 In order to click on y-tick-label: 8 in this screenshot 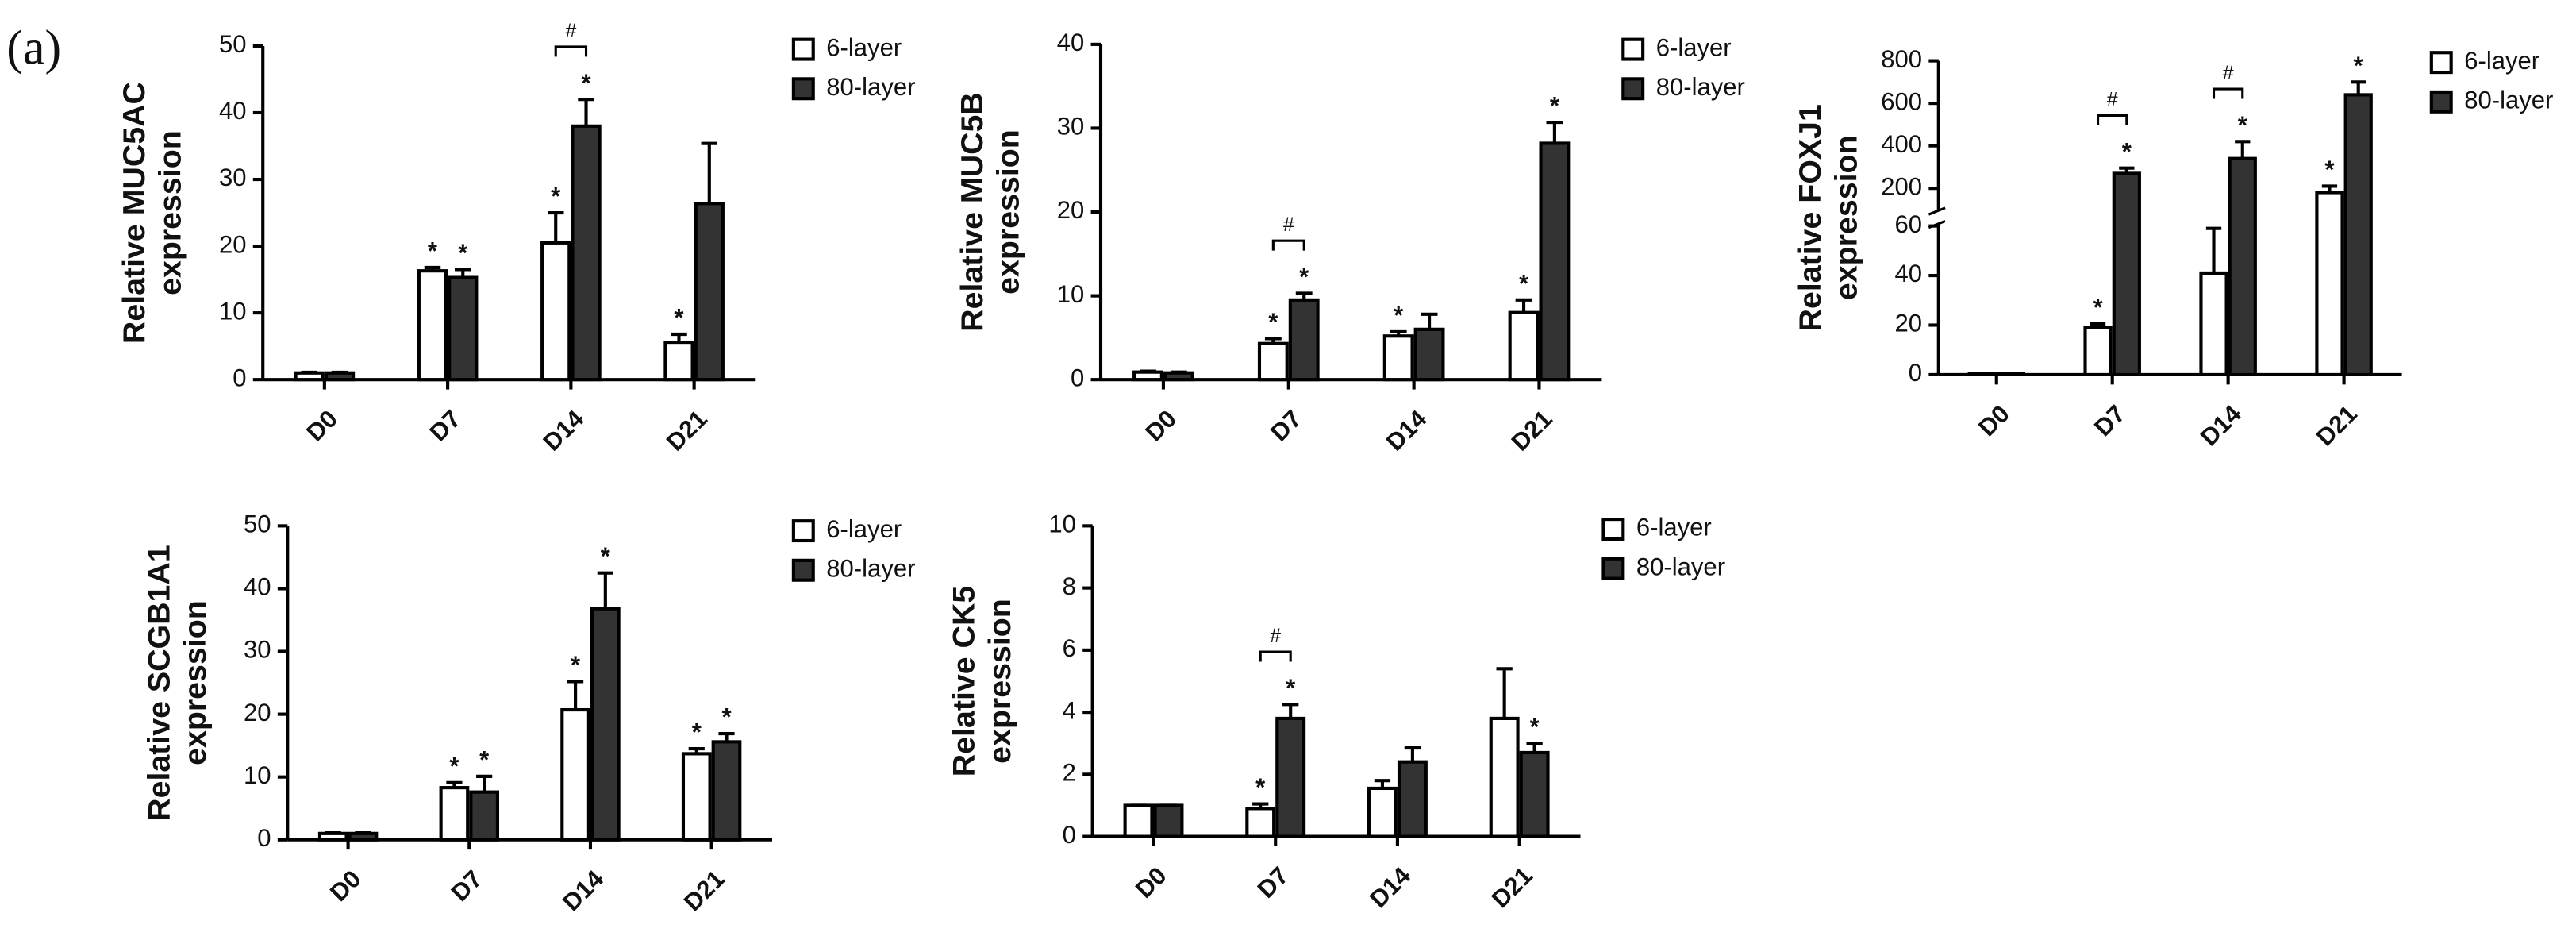, I will do `click(1069, 586)`.